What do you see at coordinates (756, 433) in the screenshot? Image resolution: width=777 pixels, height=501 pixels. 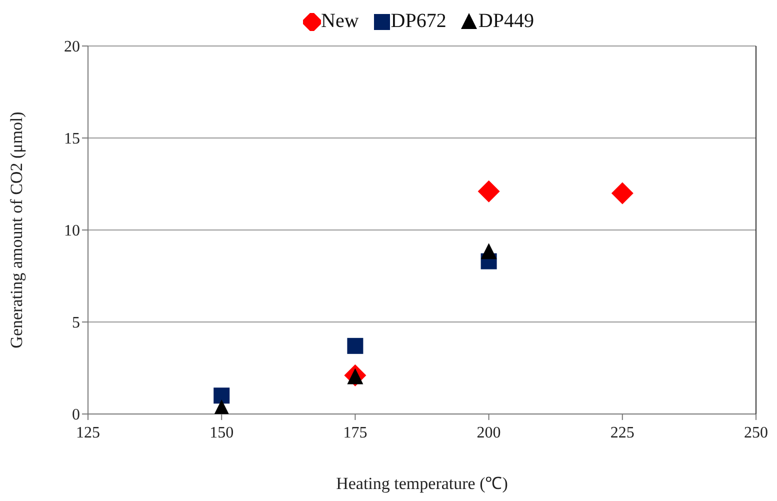 I see `x-tick-label: 250` at bounding box center [756, 433].